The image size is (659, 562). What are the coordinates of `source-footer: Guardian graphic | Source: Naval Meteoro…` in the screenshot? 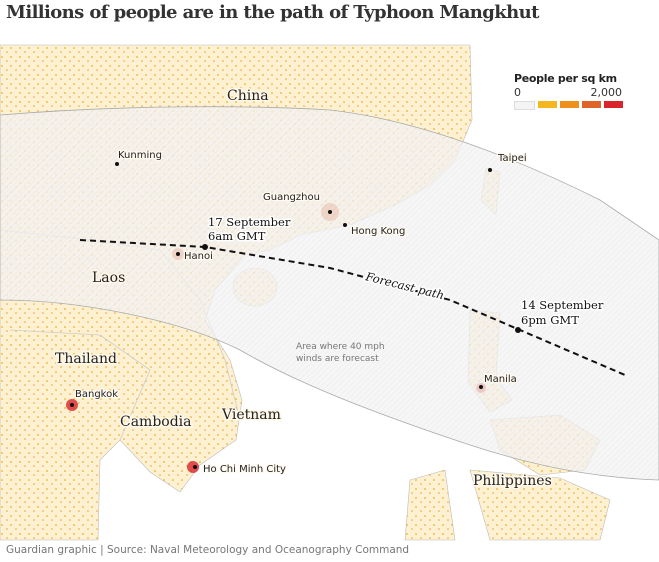 It's located at (208, 550).